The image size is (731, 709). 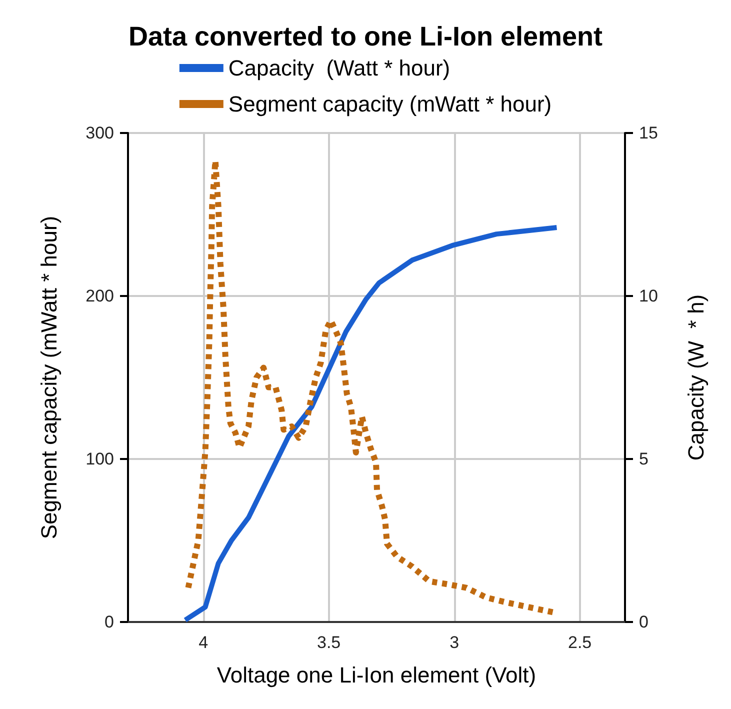 I want to click on y2-tick-label: 0, so click(x=643, y=622).